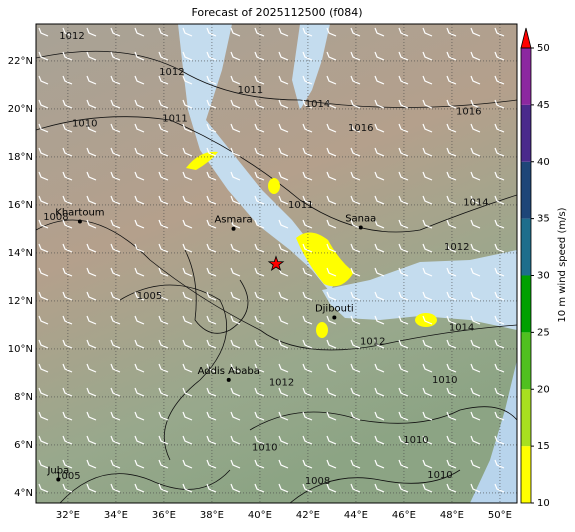 This screenshot has height=532, width=575. Describe the element at coordinates (543, 503) in the screenshot. I see `colorbar-tick-label: 10` at that location.